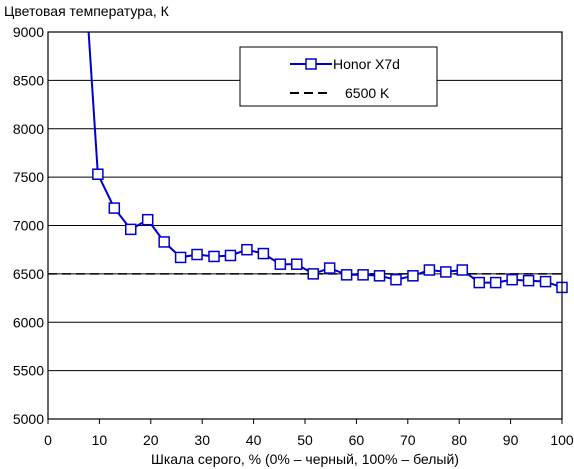  What do you see at coordinates (305, 440) in the screenshot?
I see `x-tick-label: 50` at bounding box center [305, 440].